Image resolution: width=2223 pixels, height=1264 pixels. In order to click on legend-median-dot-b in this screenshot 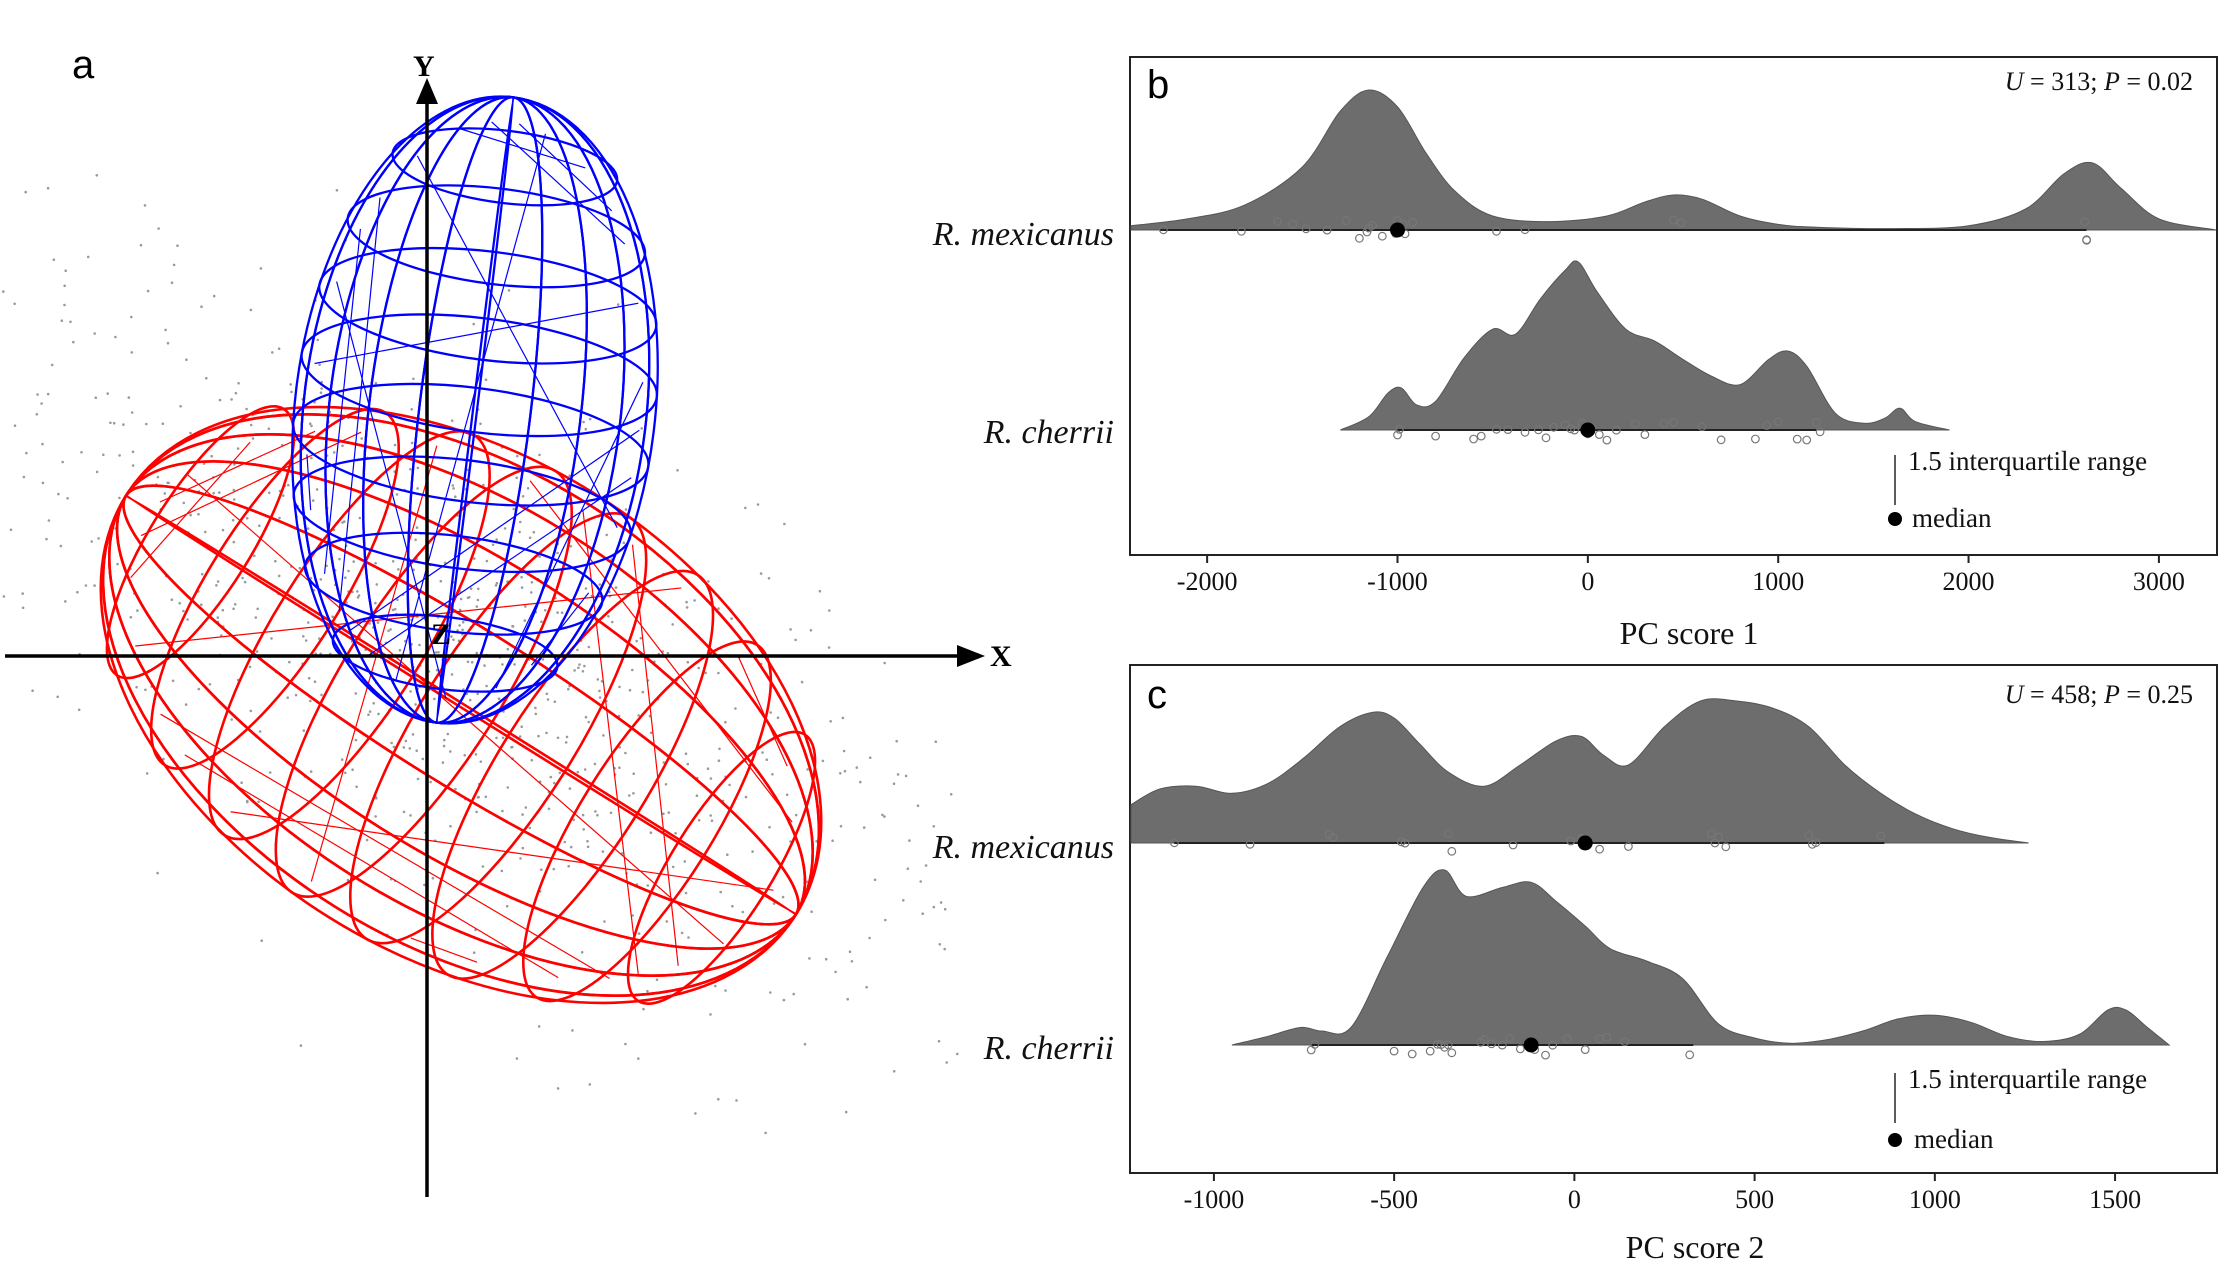, I will do `click(1895, 519)`.